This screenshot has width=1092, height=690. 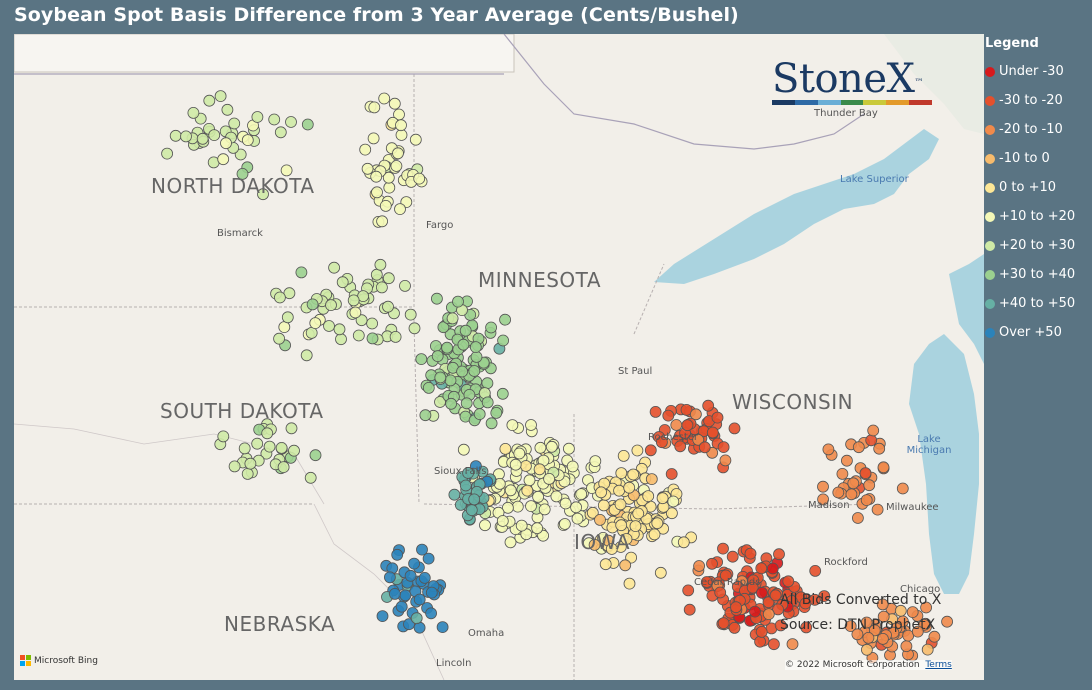 What do you see at coordinates (1038, 332) in the screenshot?
I see `legend-item: Over +50` at bounding box center [1038, 332].